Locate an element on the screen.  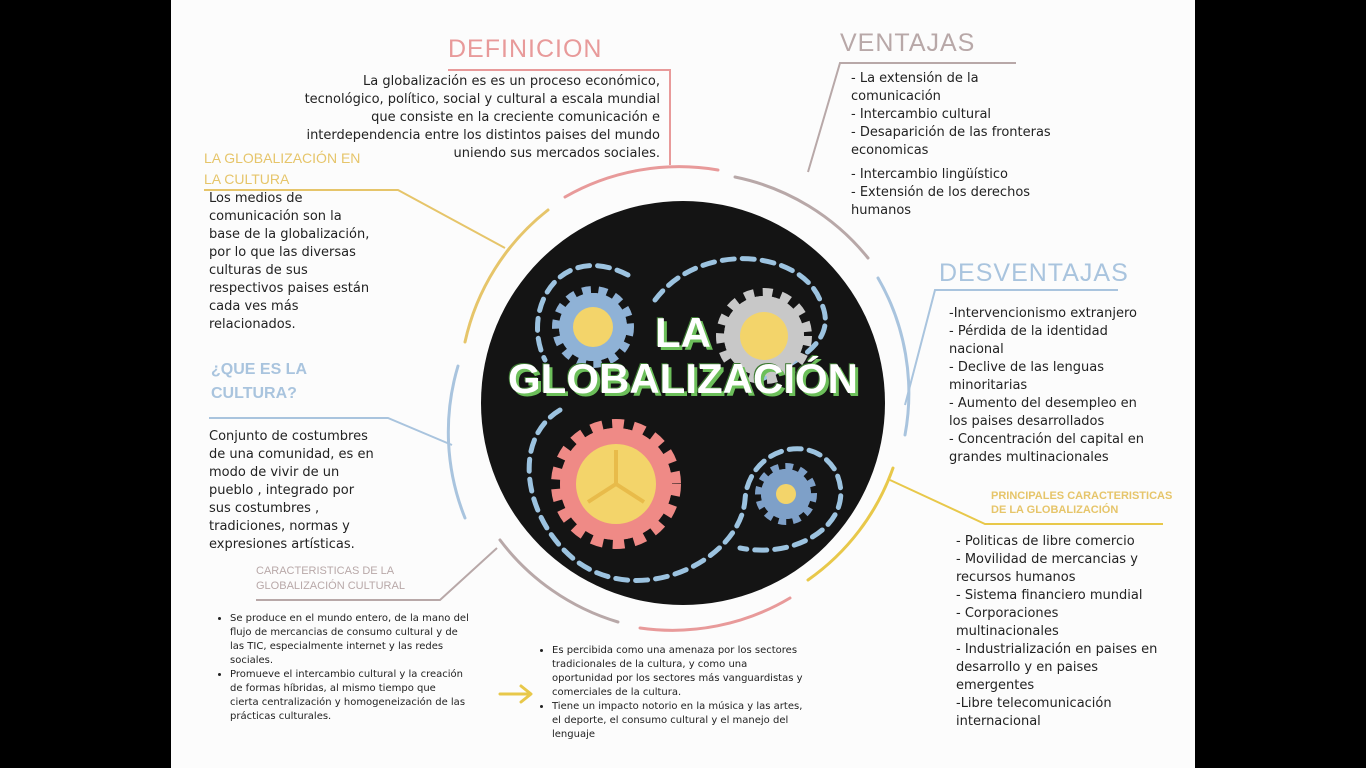
principales-item: - Corporaciones is located at coordinates (1007, 613).